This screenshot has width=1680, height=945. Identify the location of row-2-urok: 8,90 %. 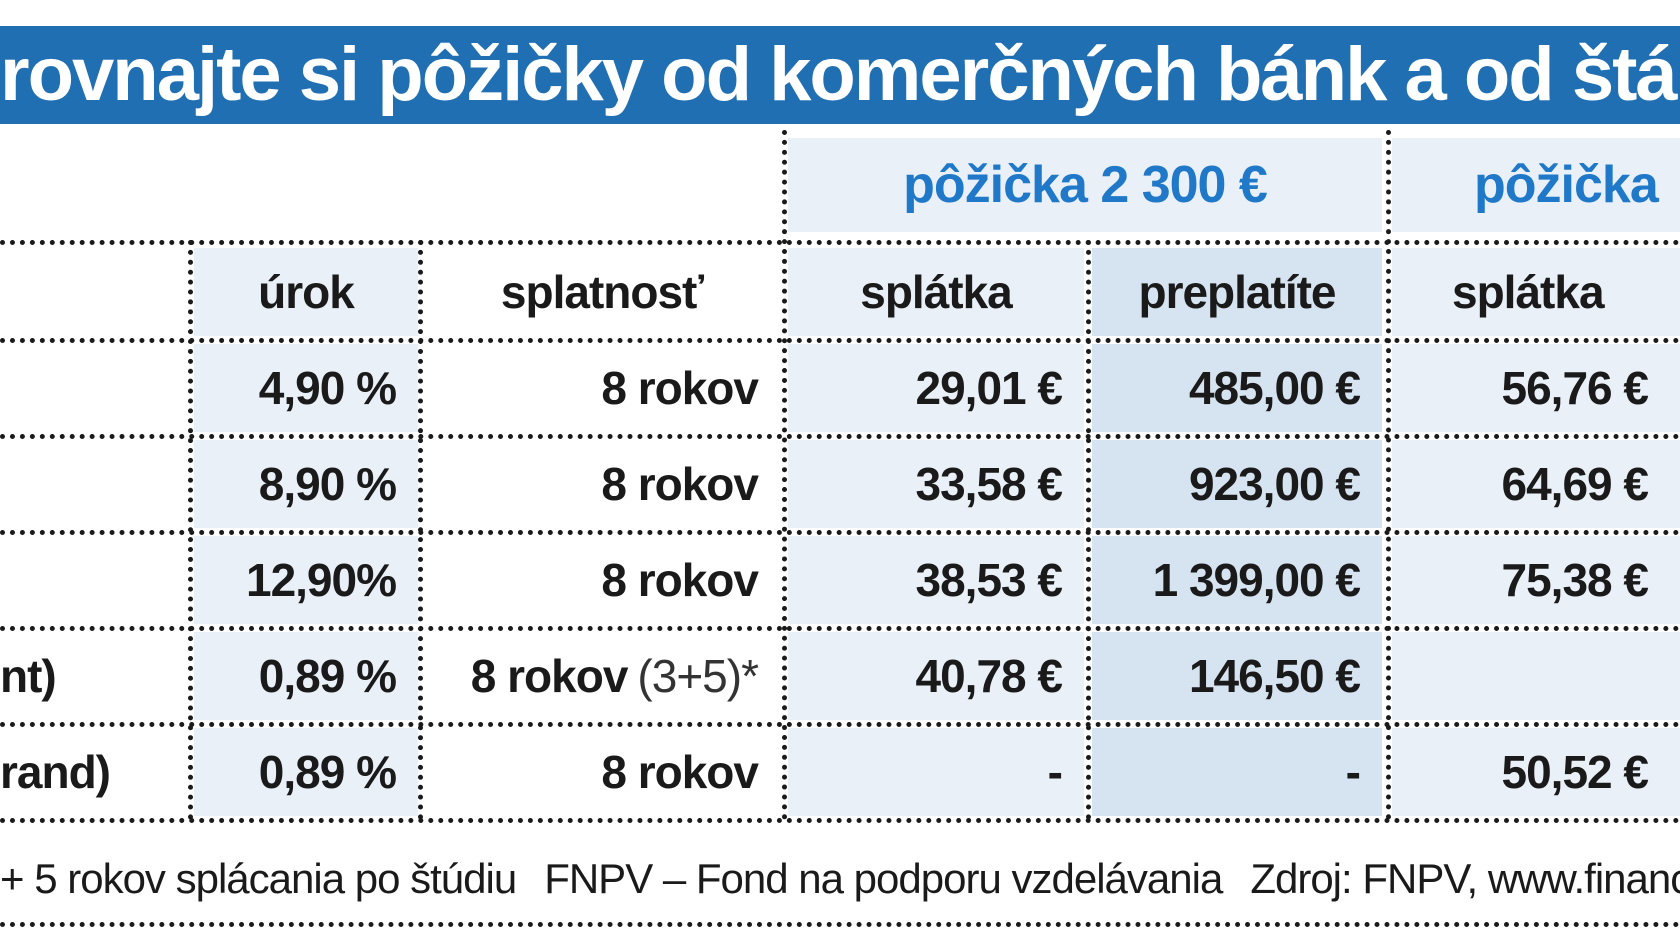
(306, 484).